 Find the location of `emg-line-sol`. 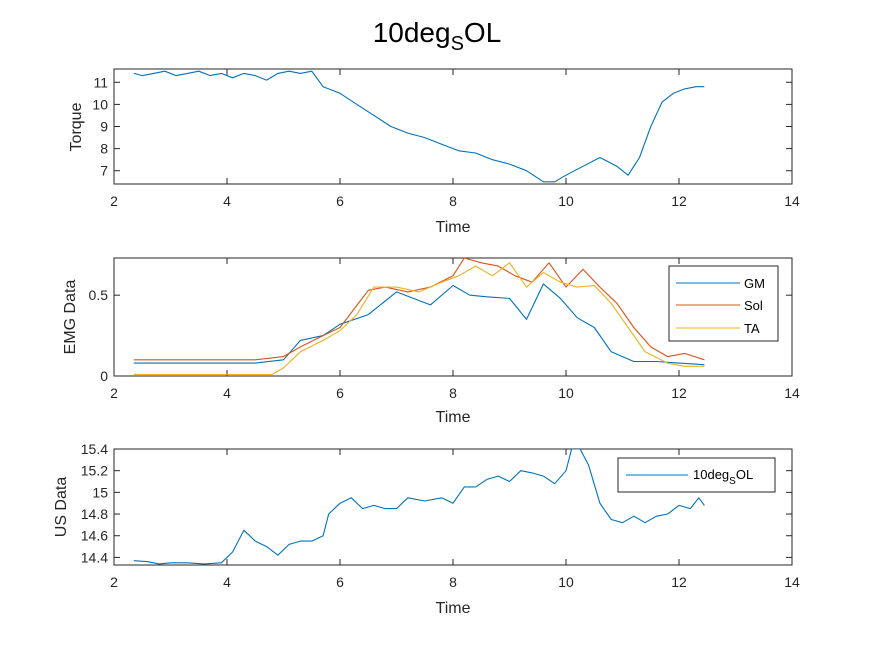

emg-line-sol is located at coordinates (419, 309).